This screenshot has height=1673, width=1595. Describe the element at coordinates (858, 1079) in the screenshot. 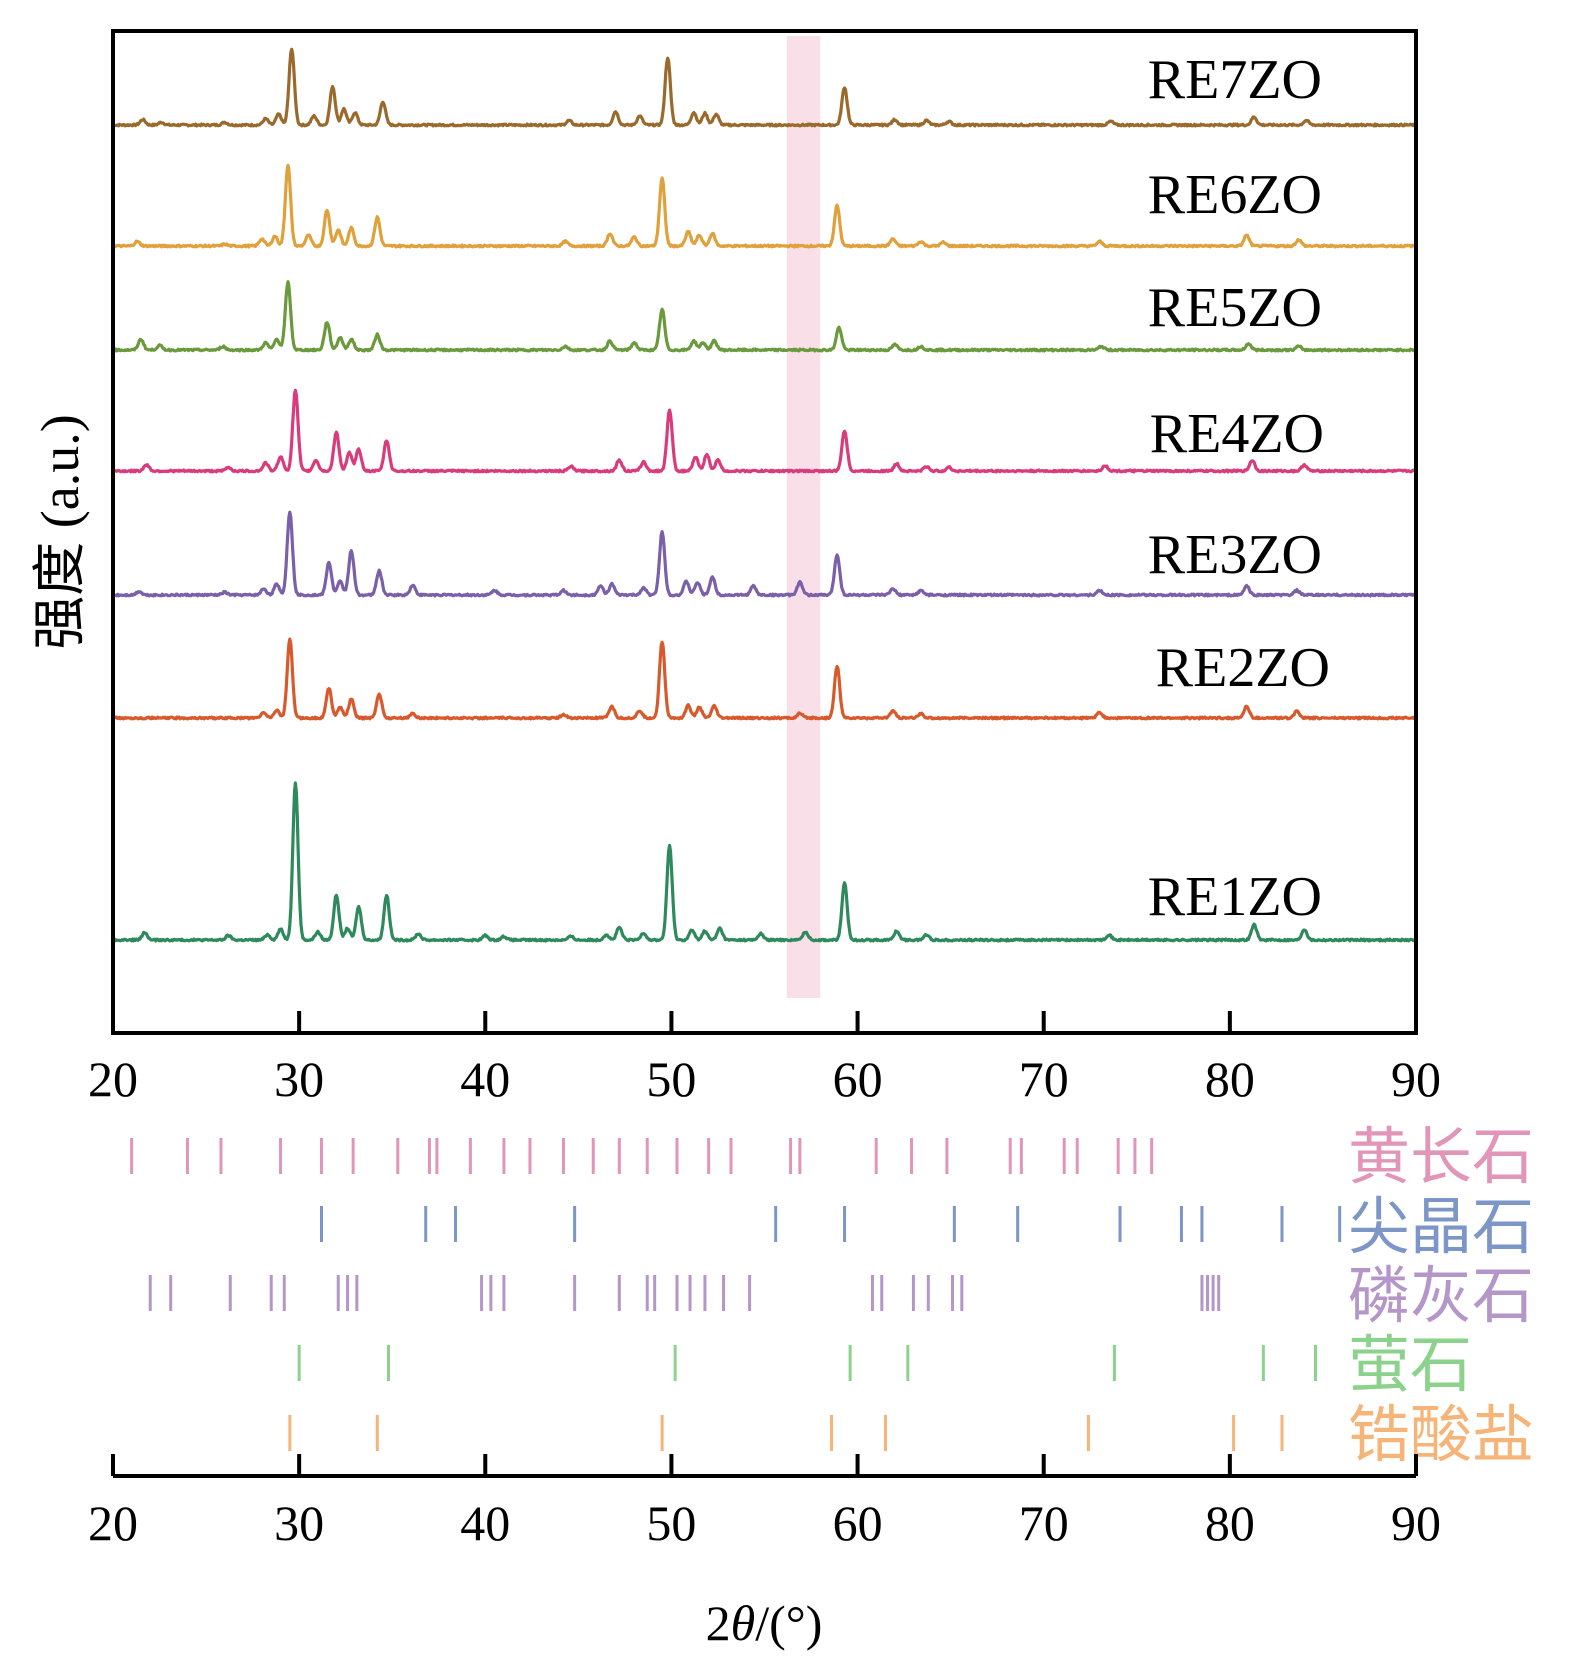

I see `top-x-tick-label-60: 60` at that location.